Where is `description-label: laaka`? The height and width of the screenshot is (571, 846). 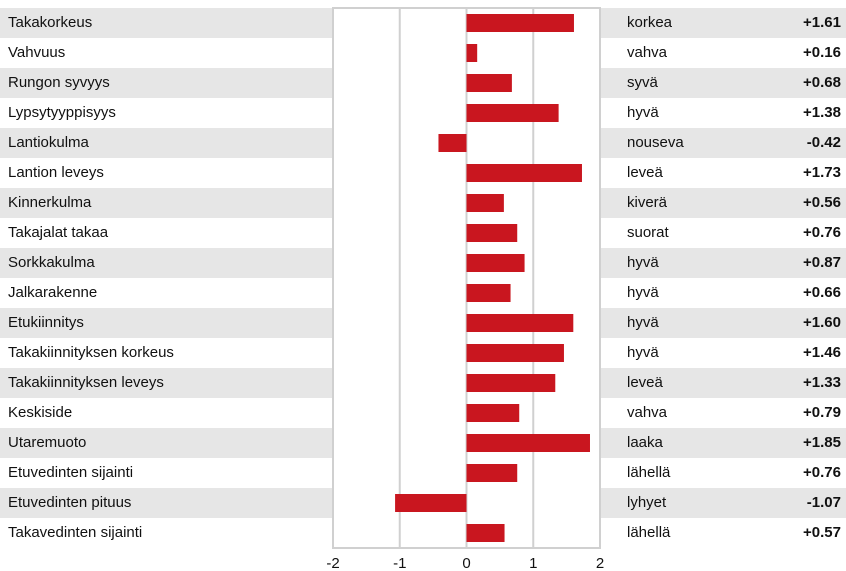 description-label: laaka is located at coordinates (645, 442).